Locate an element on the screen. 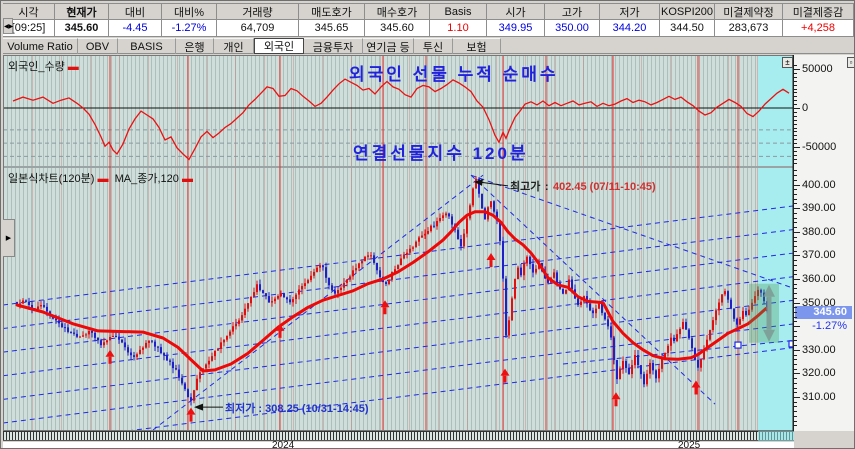 The image size is (855, 449). low-label: 최저가 is located at coordinates (240, 409).